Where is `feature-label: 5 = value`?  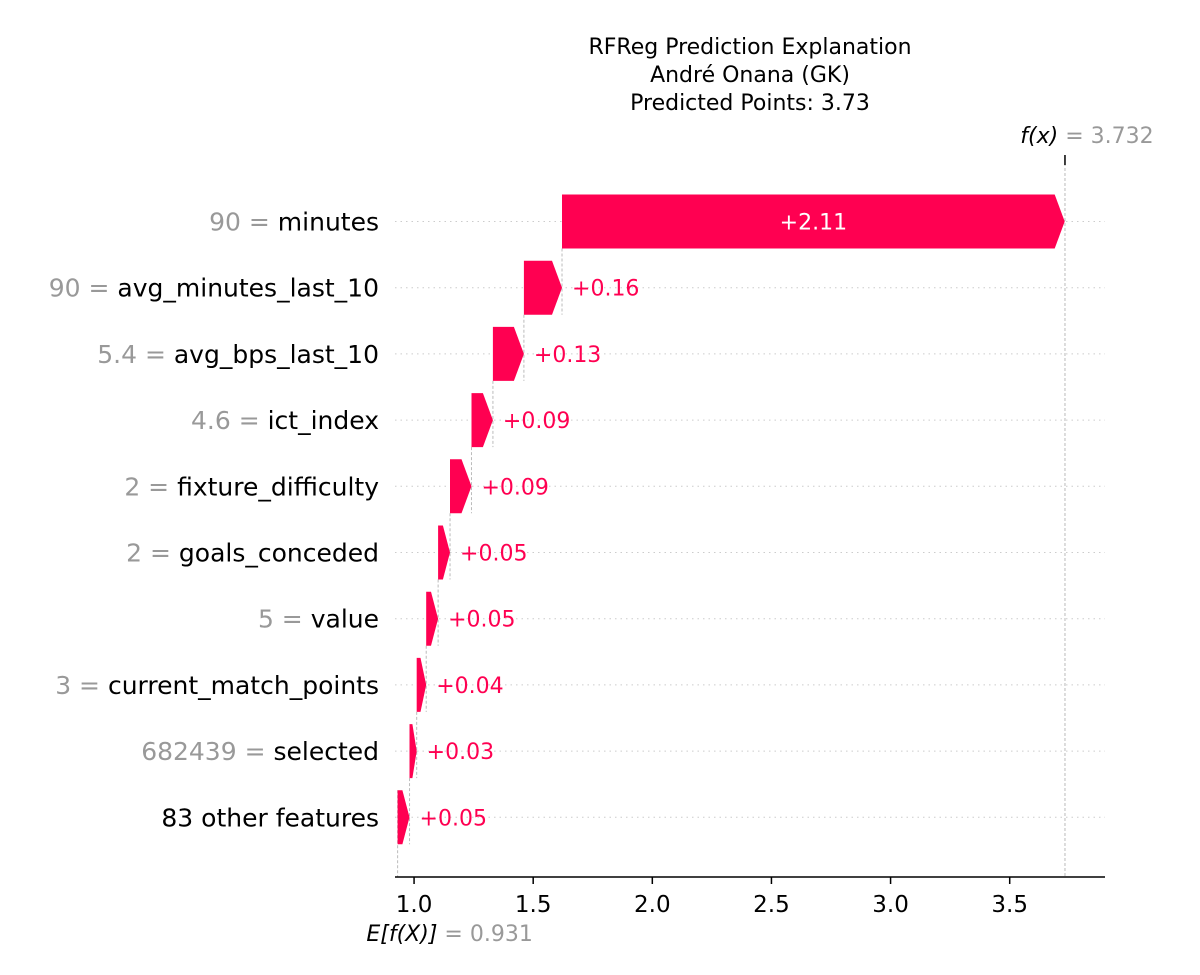
feature-label: 5 = value is located at coordinates (318, 619).